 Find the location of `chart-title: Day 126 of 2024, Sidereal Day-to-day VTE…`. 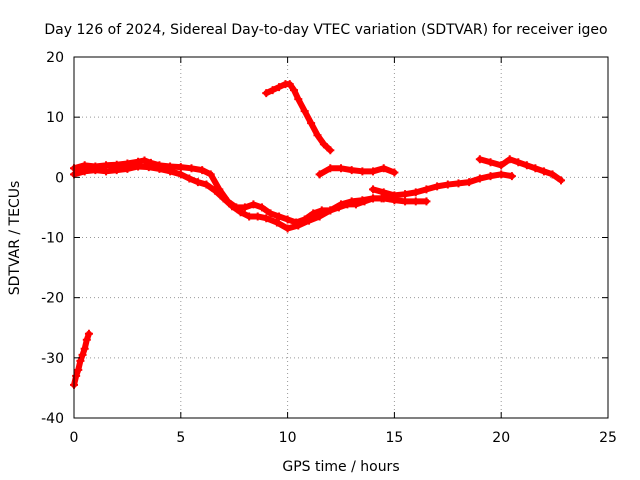

chart-title: Day 126 of 2024, Sidereal Day-to-day VTE… is located at coordinates (325, 30).